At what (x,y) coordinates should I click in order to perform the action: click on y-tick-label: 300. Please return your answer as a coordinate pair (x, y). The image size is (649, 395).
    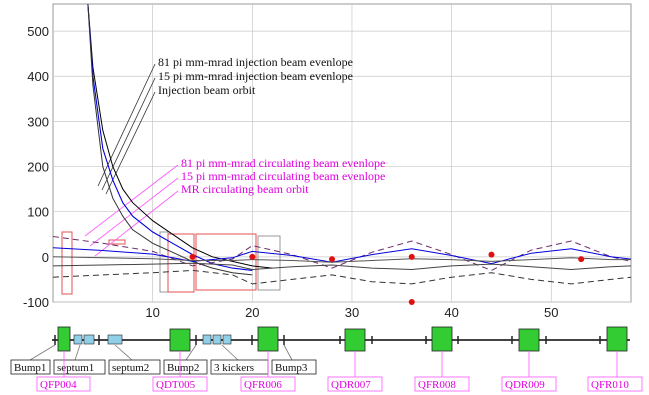
    Looking at the image, I should click on (38, 121).